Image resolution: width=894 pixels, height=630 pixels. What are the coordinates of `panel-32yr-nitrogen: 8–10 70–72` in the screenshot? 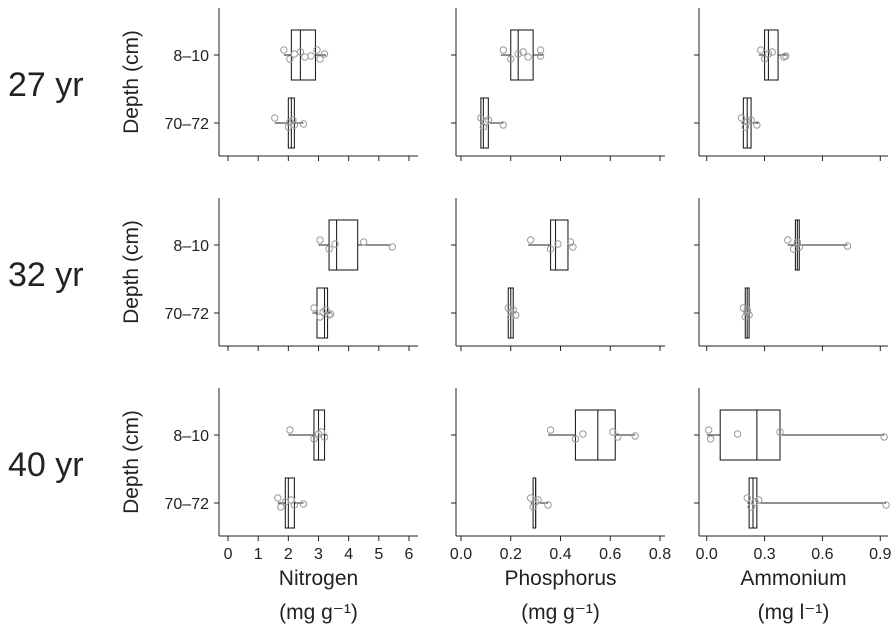 It's located at (291, 274).